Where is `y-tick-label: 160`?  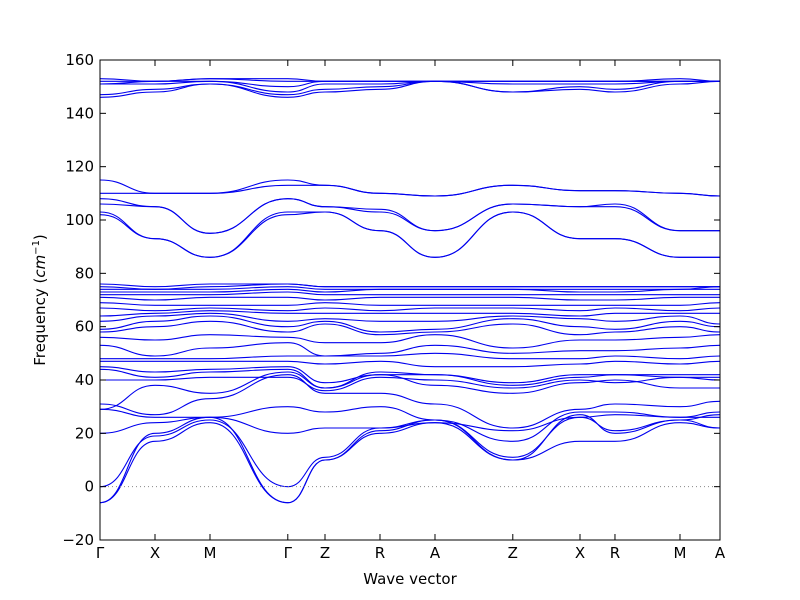
y-tick-label: 160 is located at coordinates (79, 60).